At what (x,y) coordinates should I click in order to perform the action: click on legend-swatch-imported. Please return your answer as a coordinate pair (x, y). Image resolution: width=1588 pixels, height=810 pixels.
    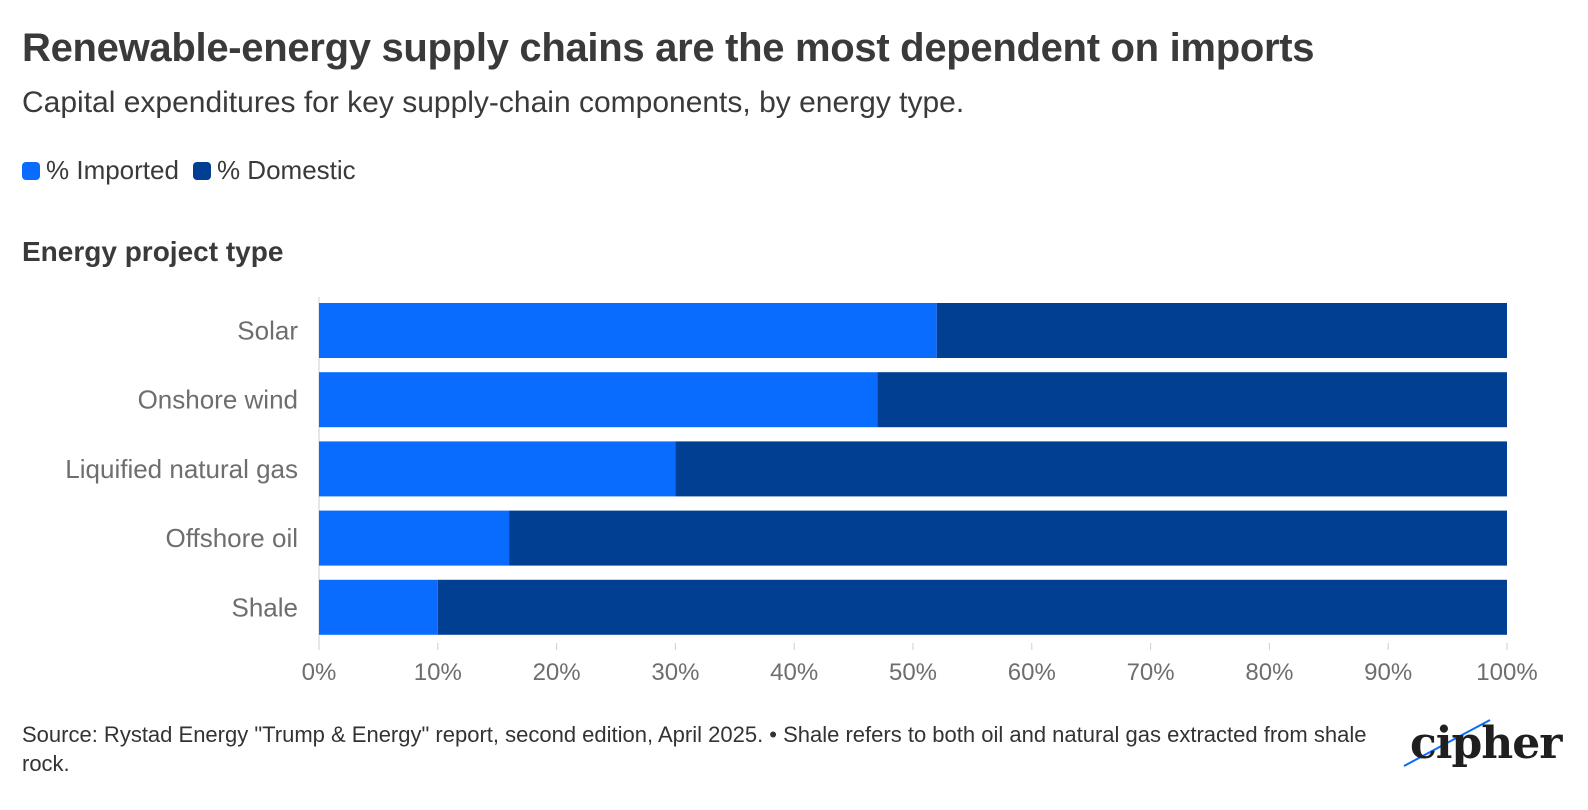
    Looking at the image, I should click on (31, 170).